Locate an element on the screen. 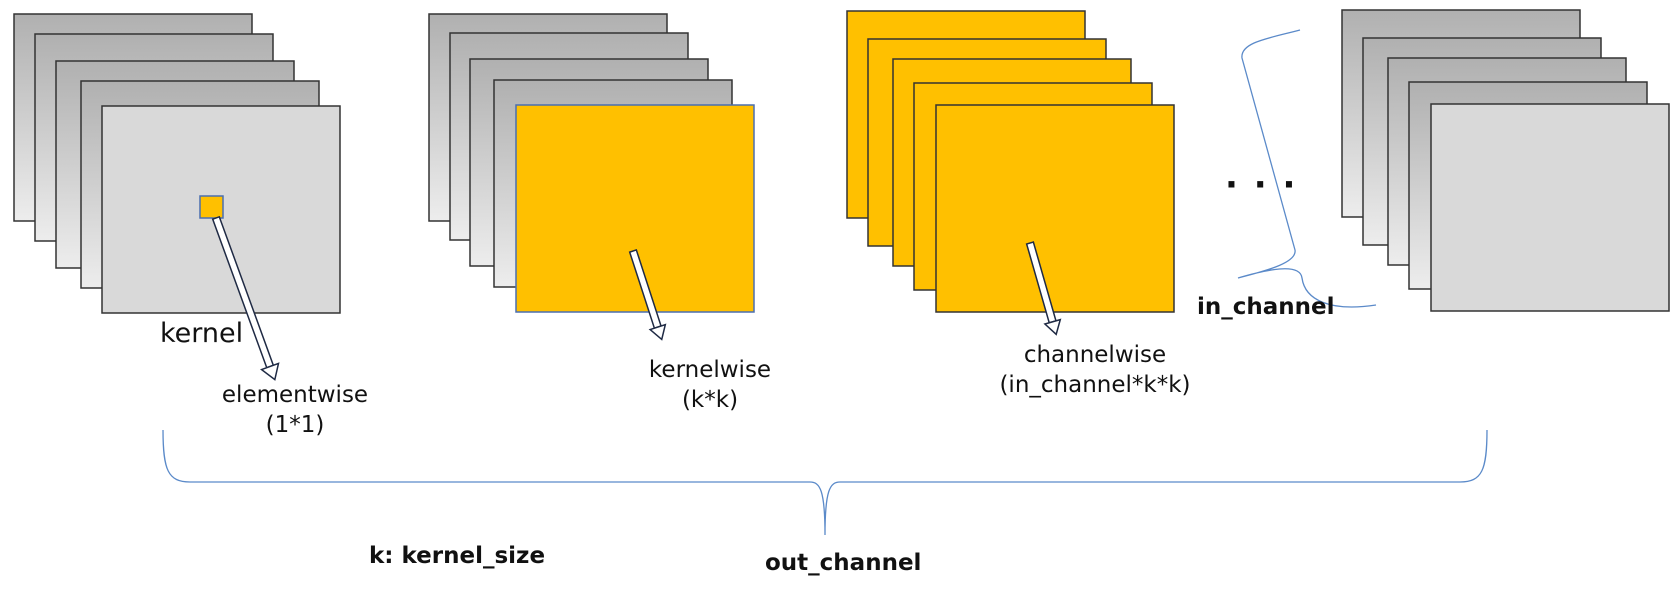  in-channel-label: in_channel is located at coordinates (1266, 307).